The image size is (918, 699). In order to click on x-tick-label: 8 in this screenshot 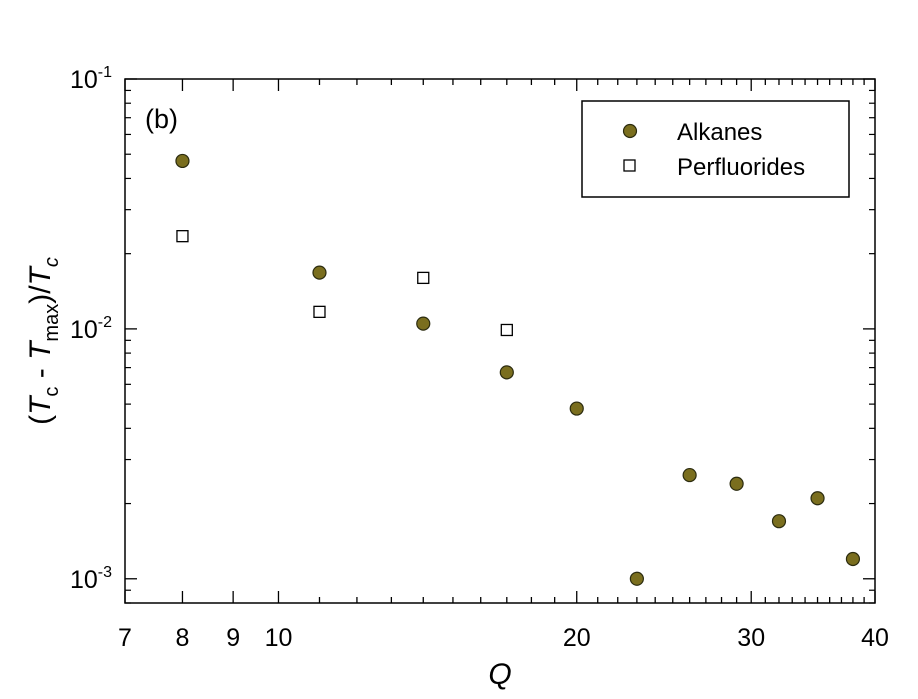, I will do `click(183, 638)`.